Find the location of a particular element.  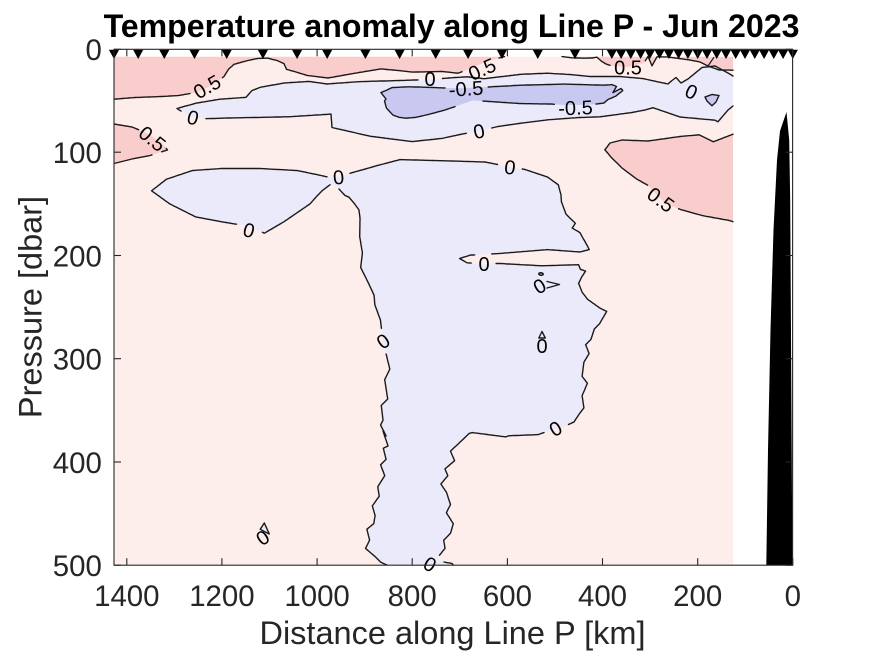

svg-text: 100 is located at coordinates (77, 153).